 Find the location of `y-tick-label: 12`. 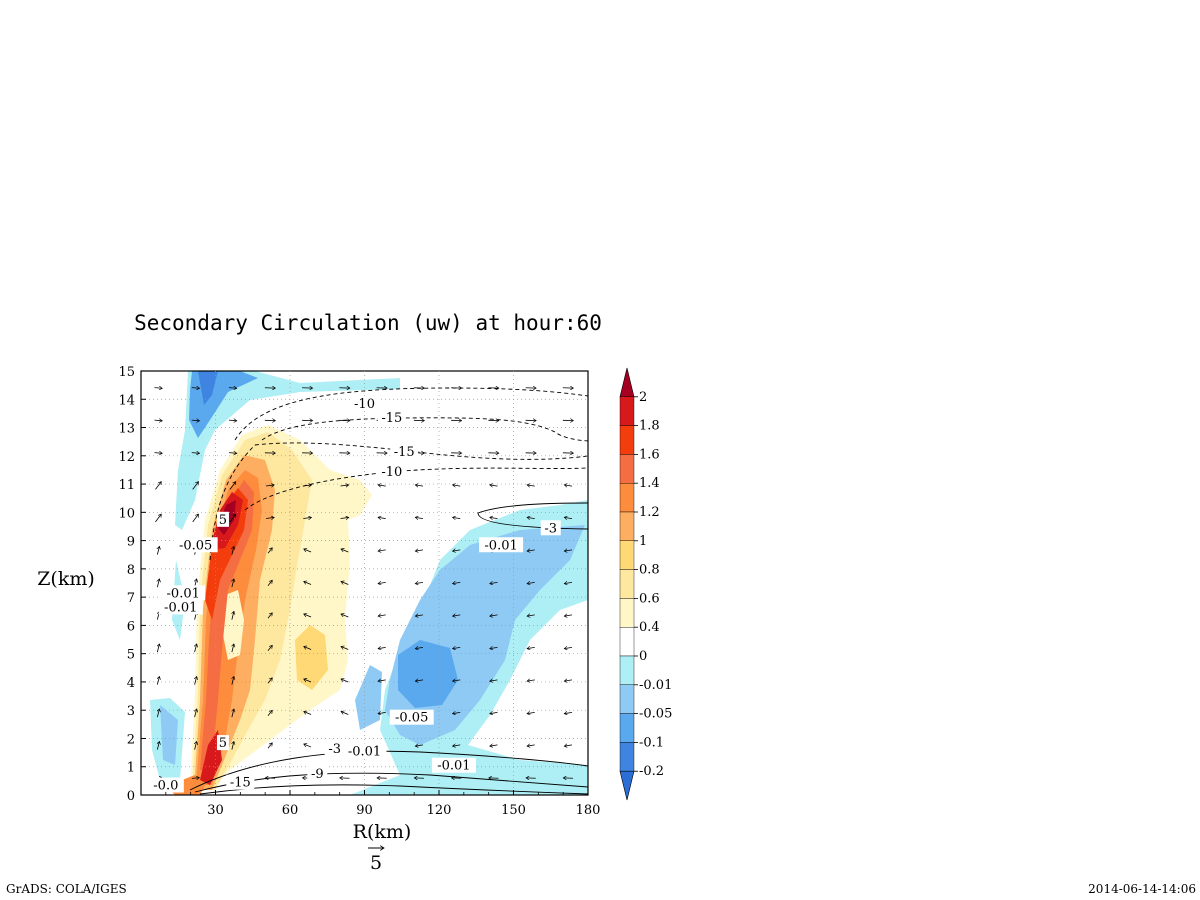

y-tick-label: 12 is located at coordinates (126, 457).